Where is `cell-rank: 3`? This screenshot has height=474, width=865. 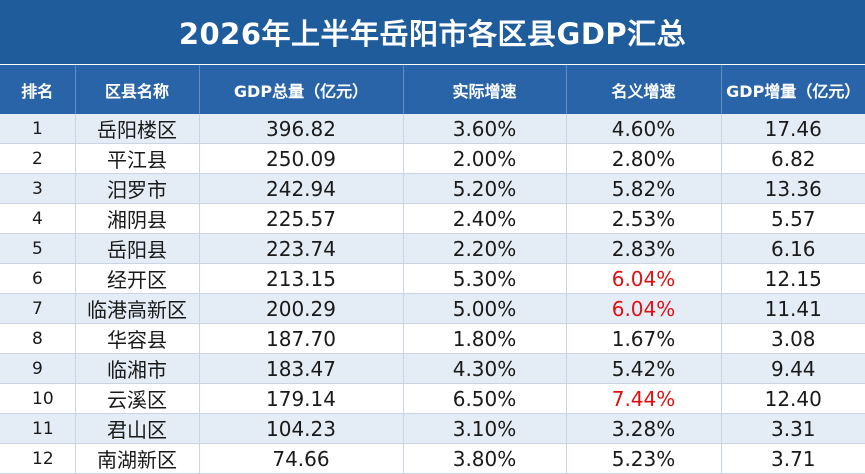 cell-rank: 3 is located at coordinates (38, 188).